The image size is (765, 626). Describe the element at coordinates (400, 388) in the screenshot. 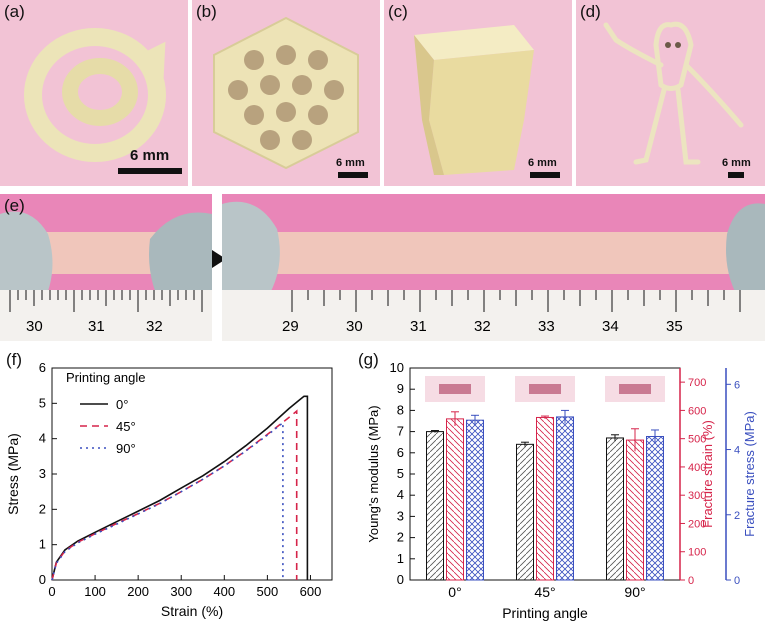

I see `left-tick-label: 9` at that location.